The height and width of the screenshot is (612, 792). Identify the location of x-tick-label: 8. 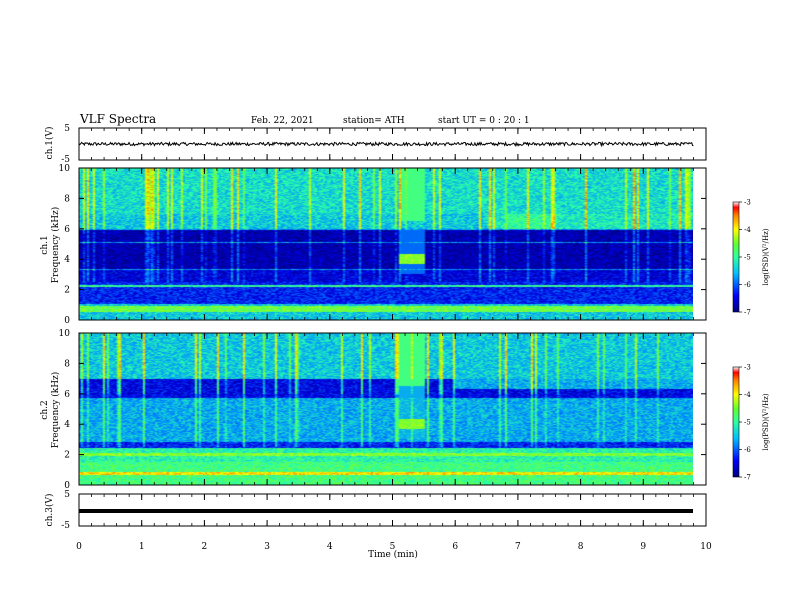
(581, 547).